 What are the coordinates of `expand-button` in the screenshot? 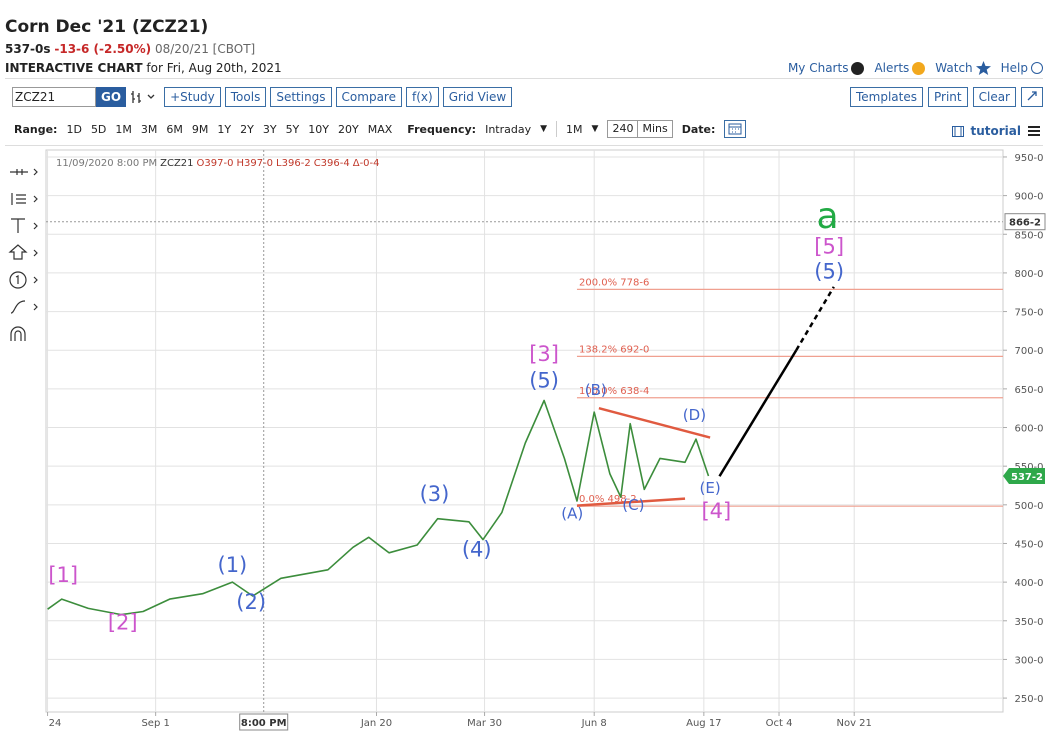 It's located at (1032, 97).